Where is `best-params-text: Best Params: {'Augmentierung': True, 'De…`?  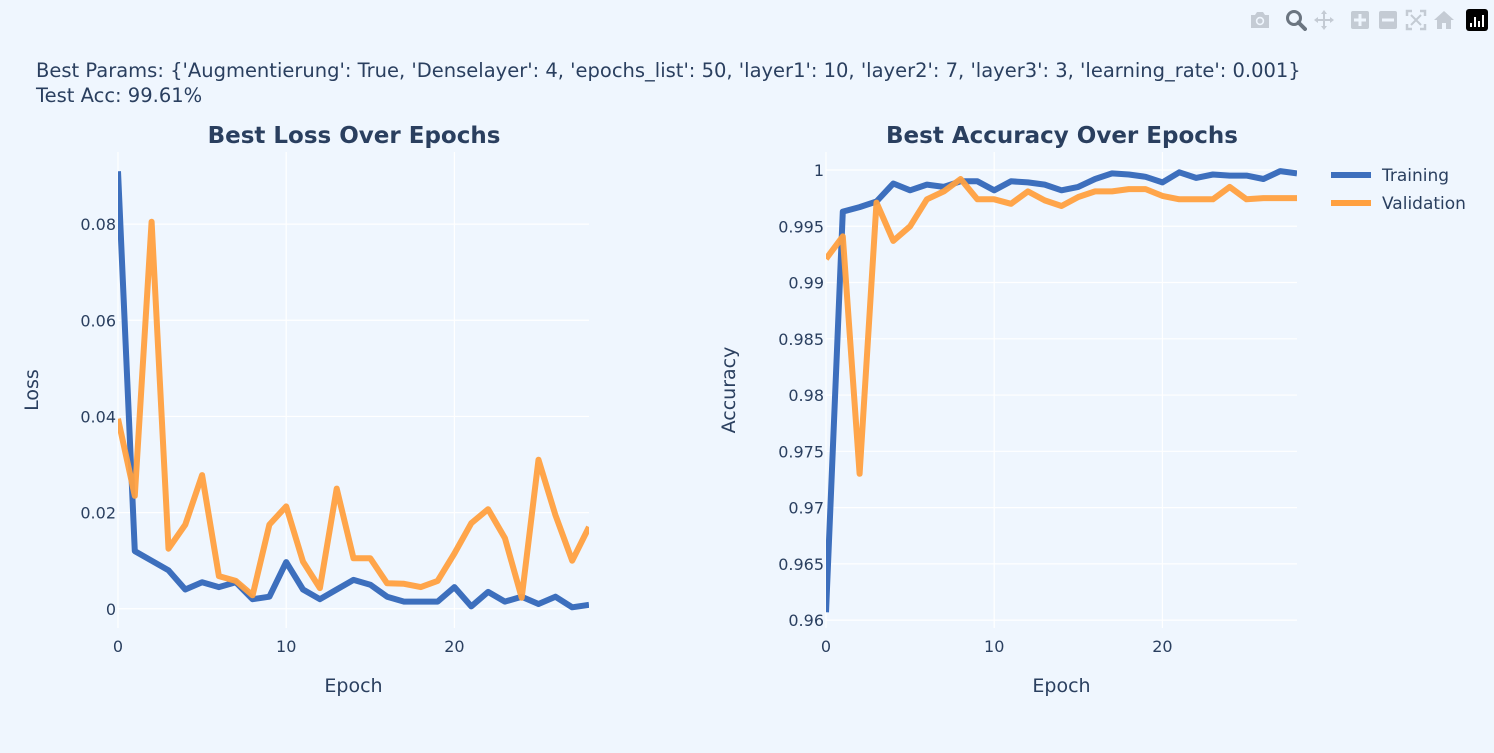
best-params-text: Best Params: {'Augmentierung': True, 'De… is located at coordinates (668, 70).